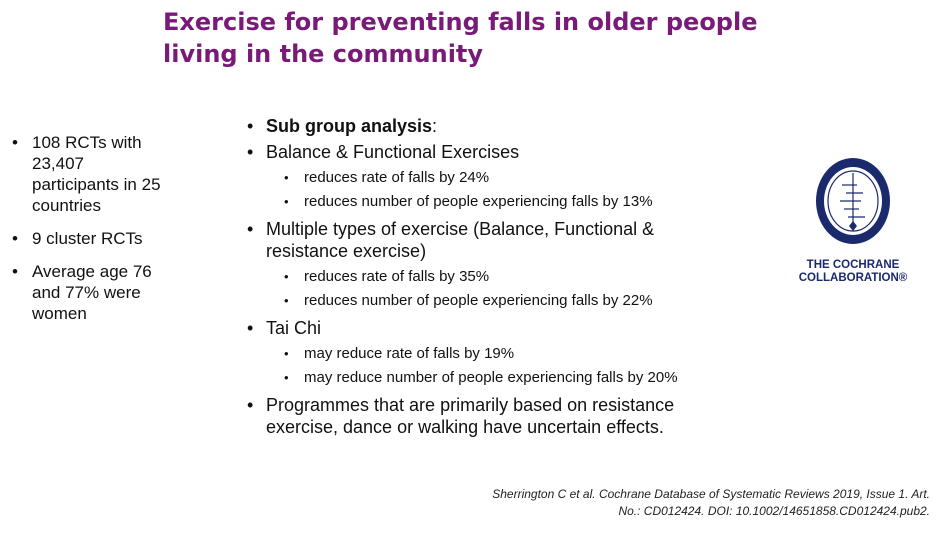  I want to click on finding-item: • reduces rate of falls by 24%, so click(387, 177).